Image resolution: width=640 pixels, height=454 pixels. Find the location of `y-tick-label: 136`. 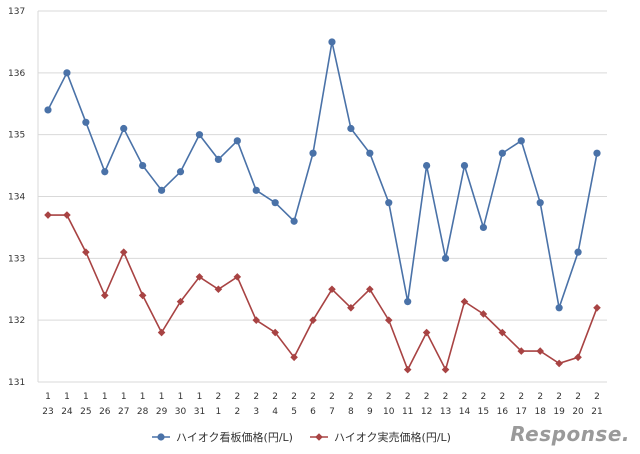

y-tick-label: 136 is located at coordinates (16, 74).